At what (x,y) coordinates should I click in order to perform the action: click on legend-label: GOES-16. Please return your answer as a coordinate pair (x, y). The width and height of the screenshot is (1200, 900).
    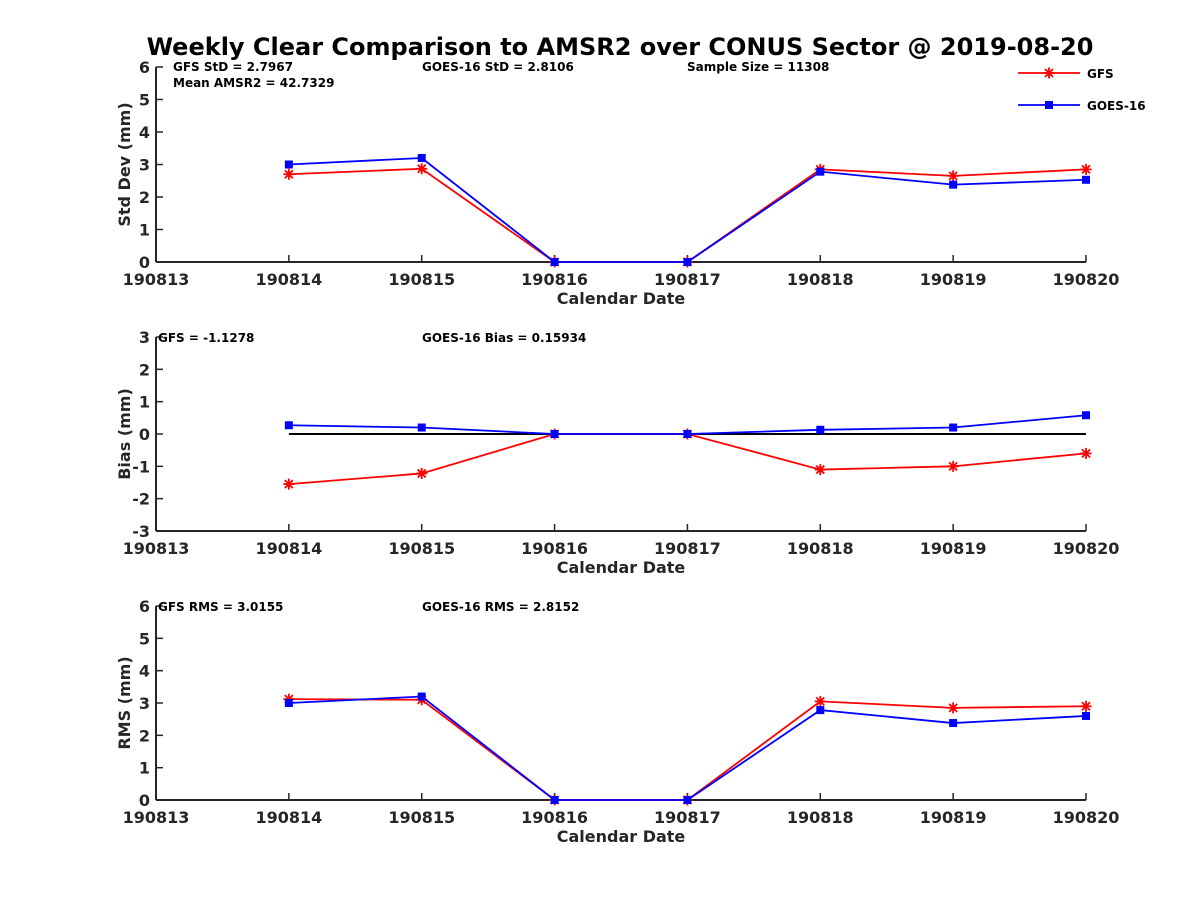
    Looking at the image, I should click on (1116, 106).